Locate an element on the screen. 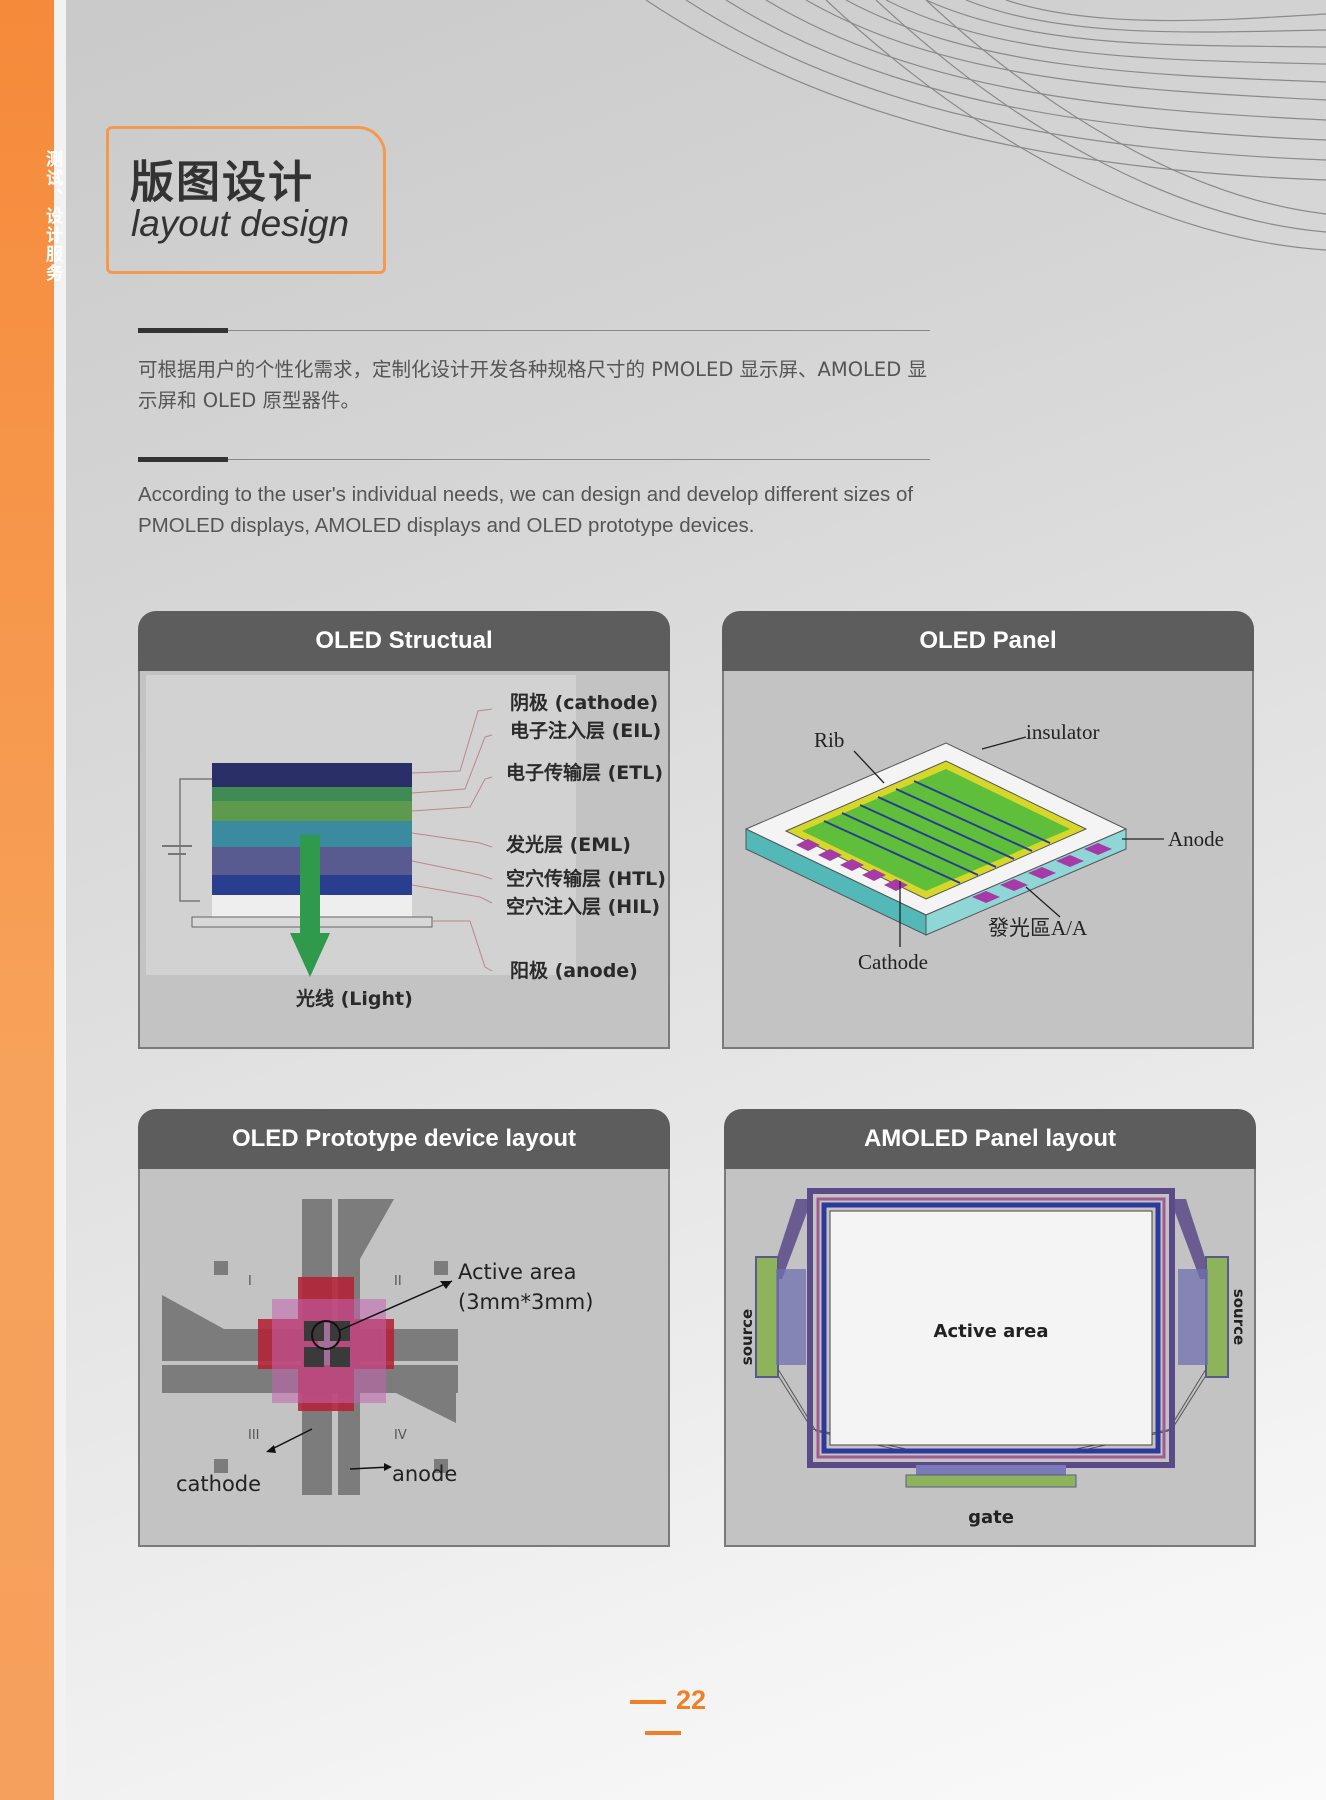 Image resolution: width=1326 pixels, height=1800 pixels. divider-en is located at coordinates (534, 459).